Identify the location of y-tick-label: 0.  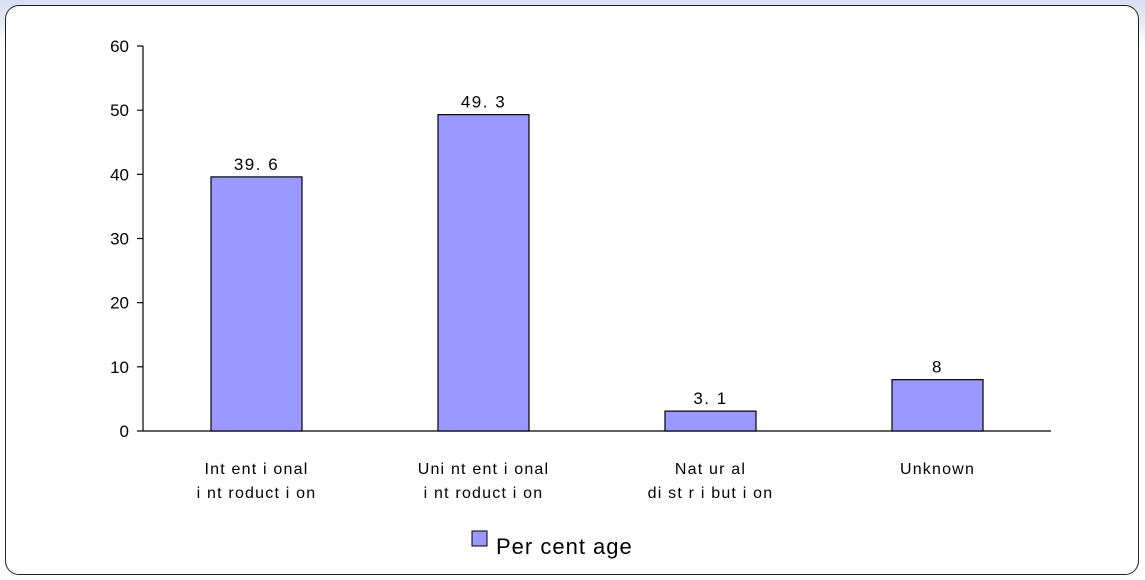
(124, 431).